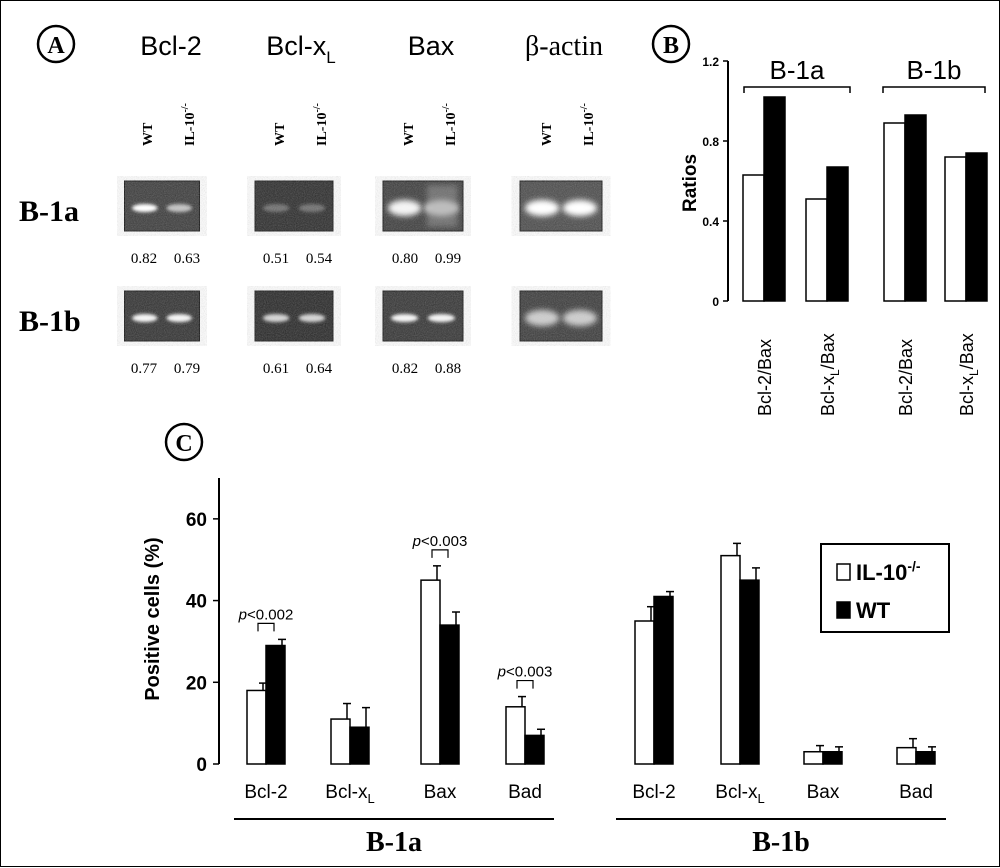 The height and width of the screenshot is (868, 1000). Describe the element at coordinates (653, 792) in the screenshot. I see `c-xlabel-4: Bcl-2` at that location.